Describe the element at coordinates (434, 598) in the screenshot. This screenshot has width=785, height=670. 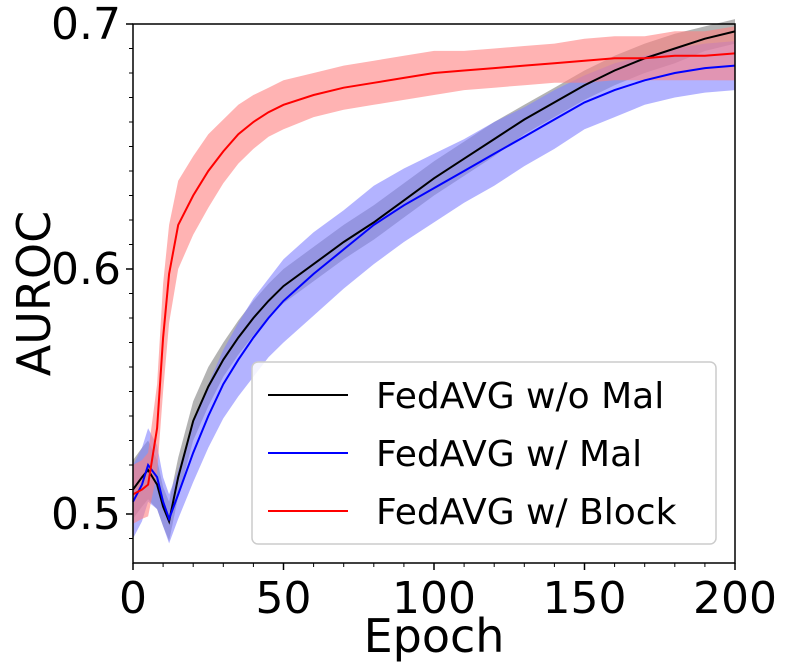
I see `x-tick-label: 100` at that location.